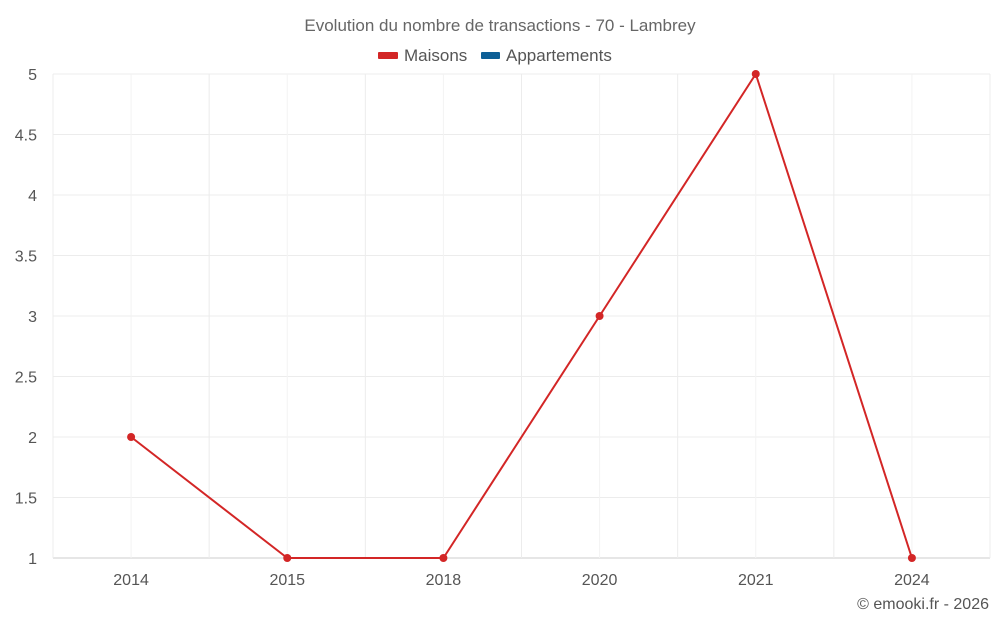 The height and width of the screenshot is (625, 1000). I want to click on y-tick-label: 1, so click(32, 559).